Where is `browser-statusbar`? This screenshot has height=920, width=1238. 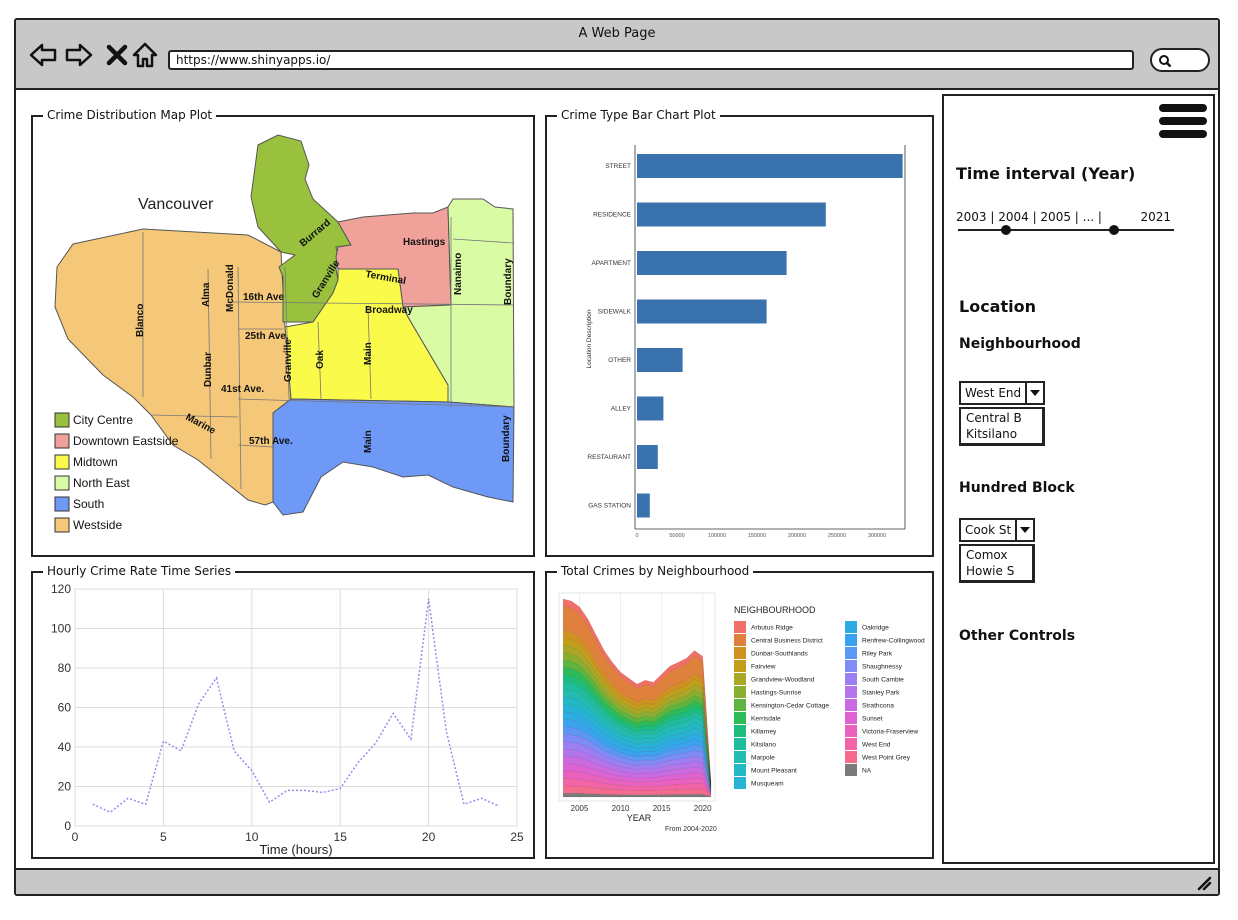 browser-statusbar is located at coordinates (617, 881).